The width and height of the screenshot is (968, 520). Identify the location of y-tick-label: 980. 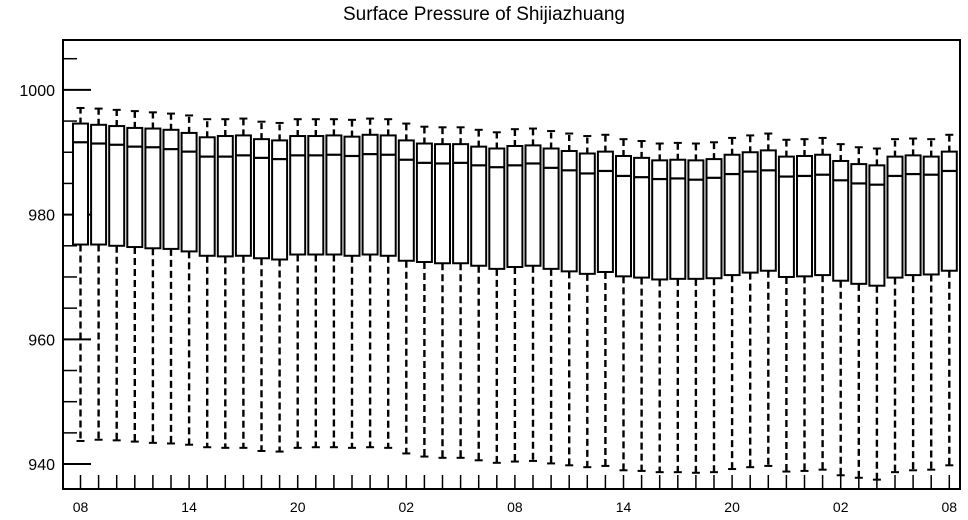
(41, 216).